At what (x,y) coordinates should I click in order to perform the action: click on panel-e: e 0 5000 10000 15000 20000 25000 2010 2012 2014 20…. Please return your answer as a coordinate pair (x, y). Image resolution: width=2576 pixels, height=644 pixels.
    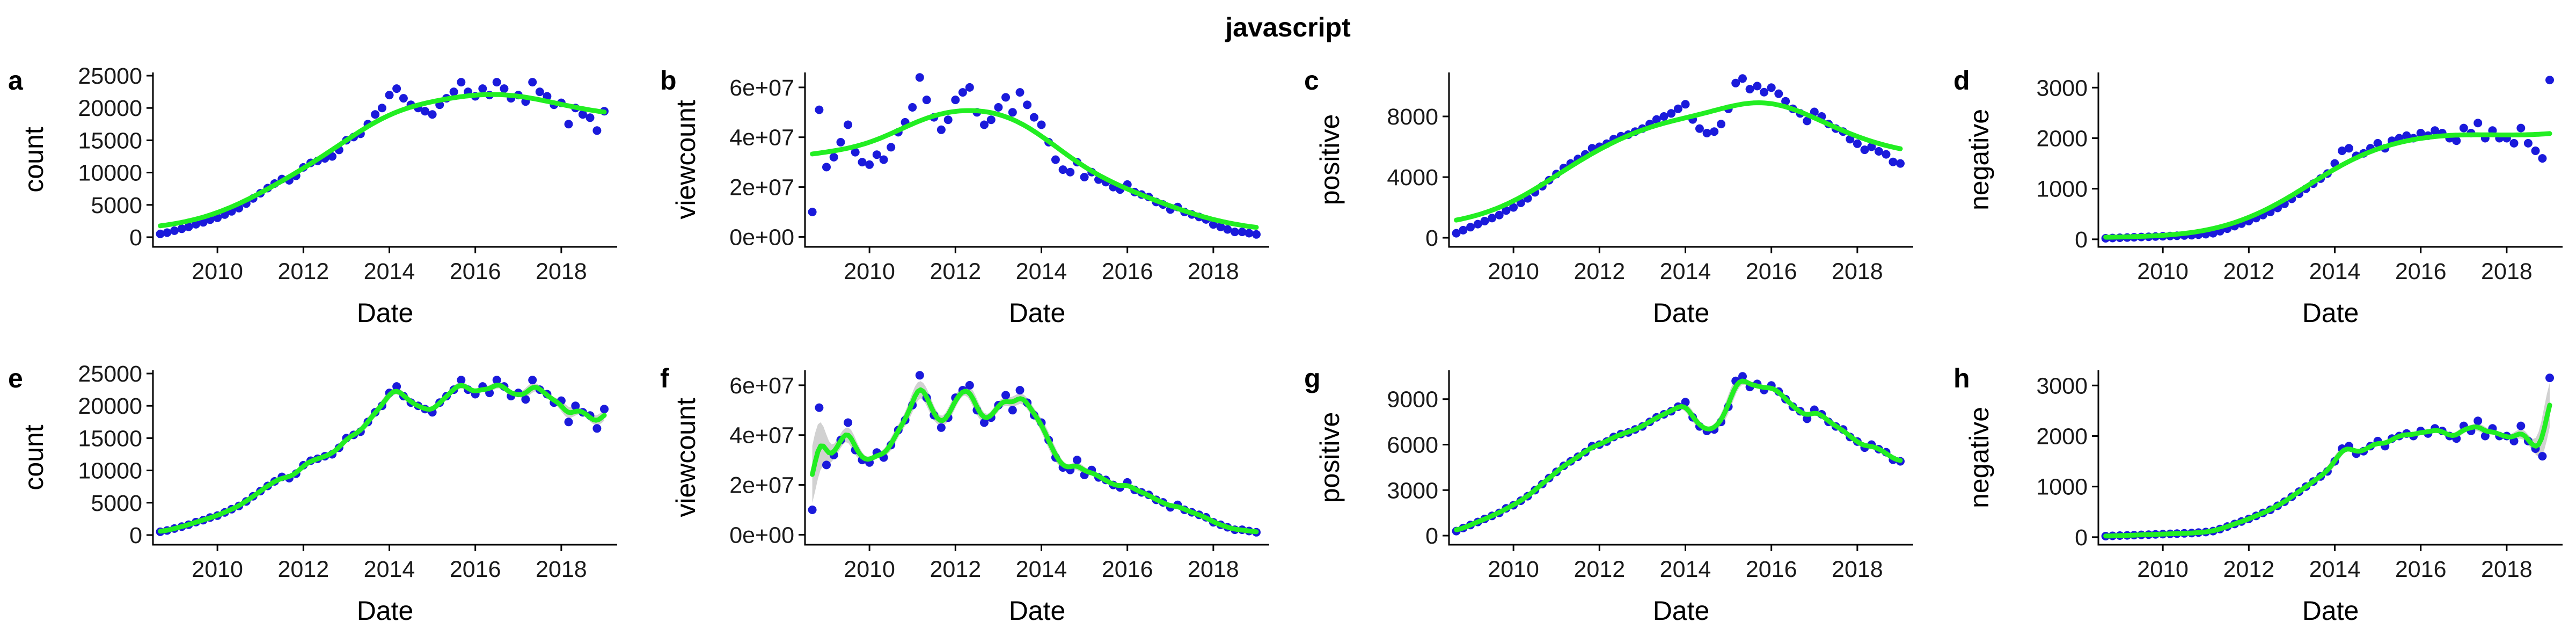
    Looking at the image, I should click on (312, 493).